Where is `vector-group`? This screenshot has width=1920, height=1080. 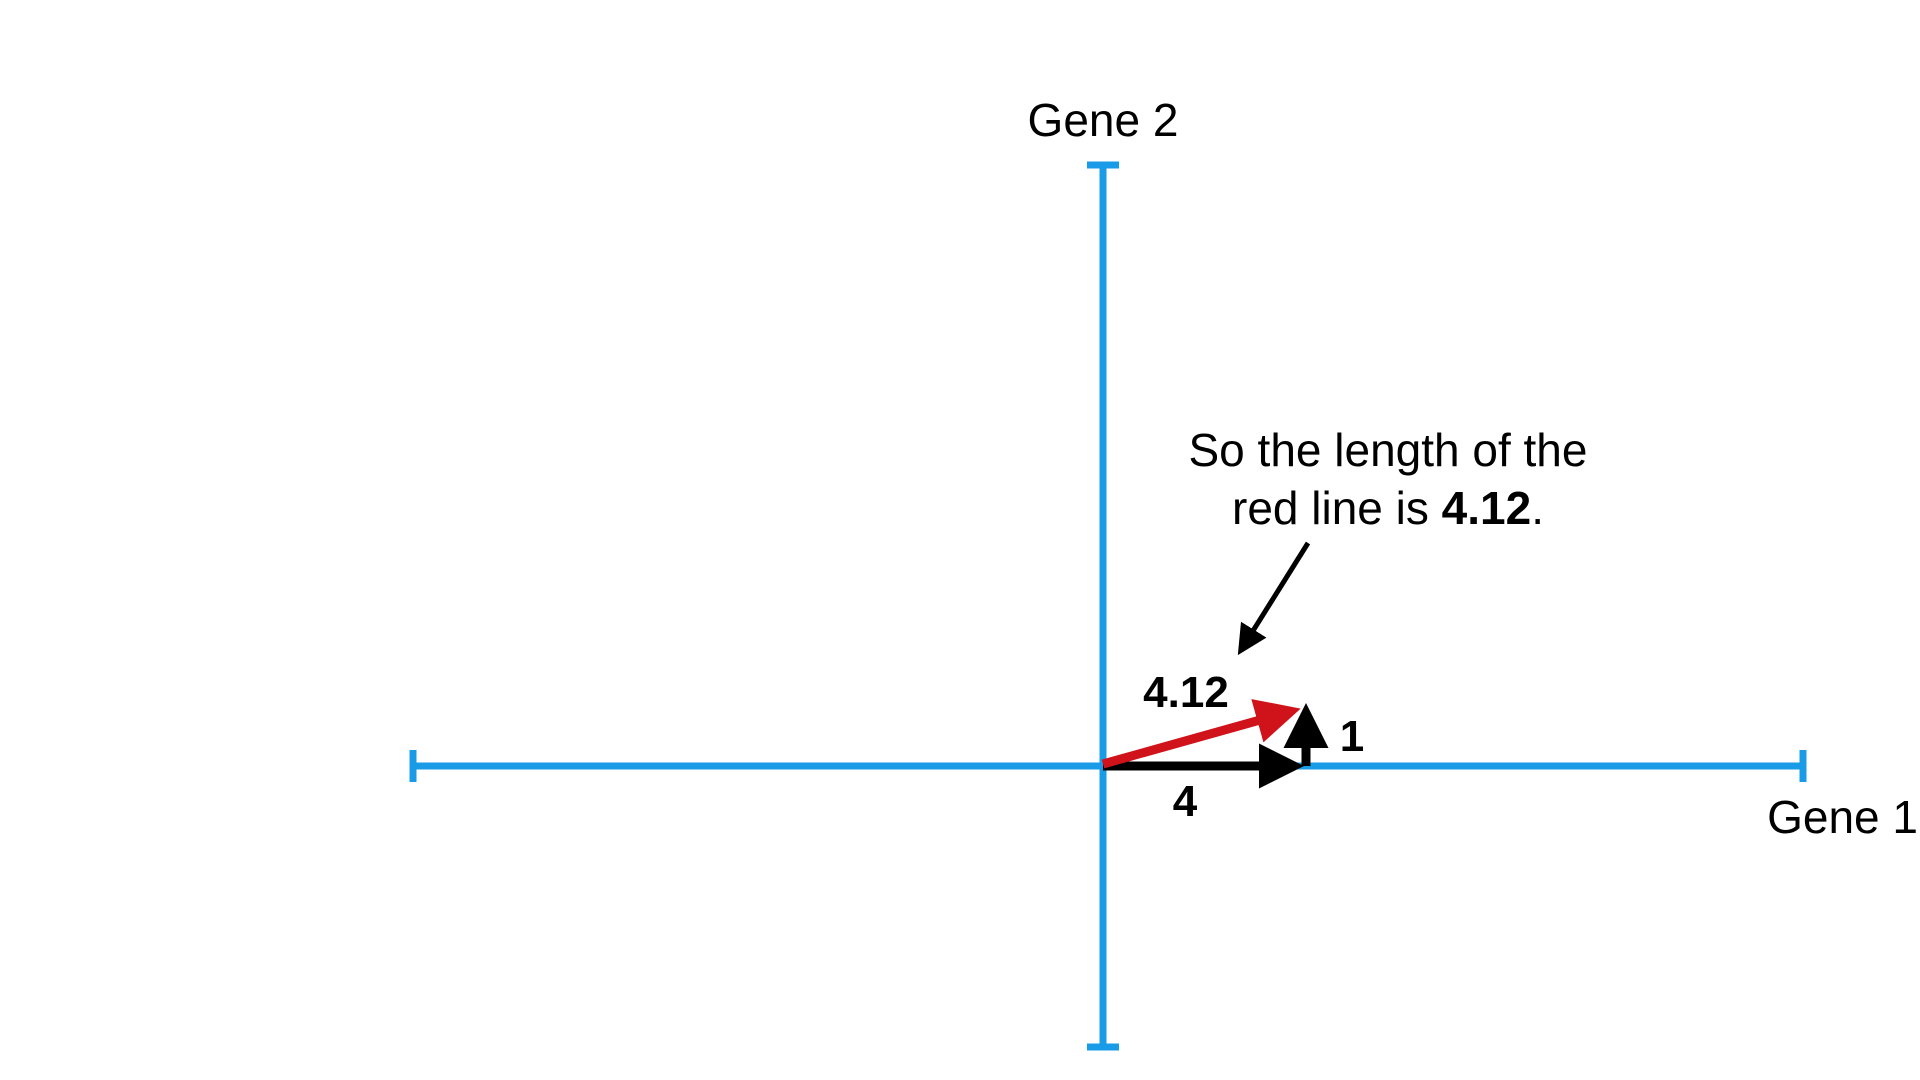
vector-group is located at coordinates (1215, 744).